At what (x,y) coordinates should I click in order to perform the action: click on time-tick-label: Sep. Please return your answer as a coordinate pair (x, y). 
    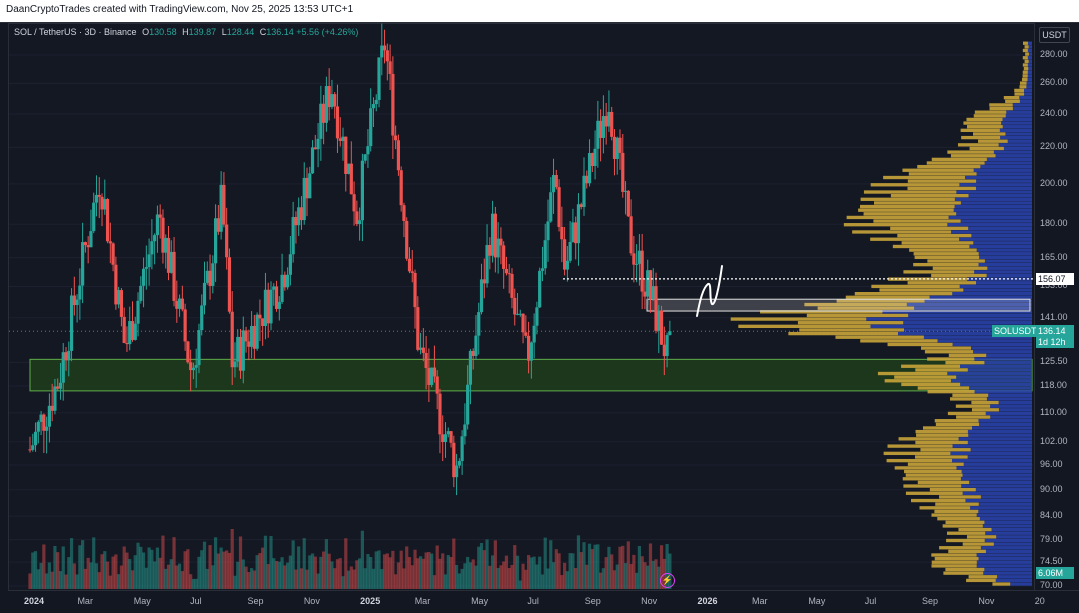
    Looking at the image, I should click on (929, 601).